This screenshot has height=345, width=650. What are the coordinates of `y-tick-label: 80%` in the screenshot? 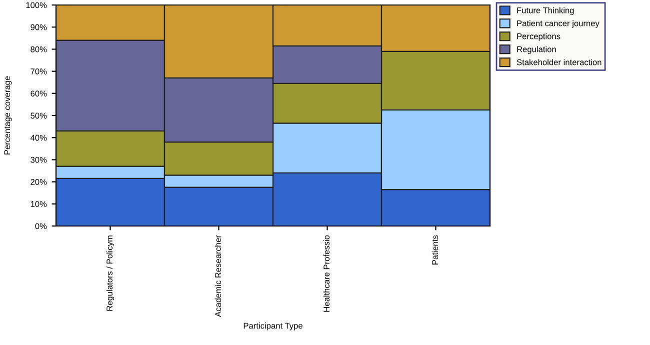 It's located at (38, 49).